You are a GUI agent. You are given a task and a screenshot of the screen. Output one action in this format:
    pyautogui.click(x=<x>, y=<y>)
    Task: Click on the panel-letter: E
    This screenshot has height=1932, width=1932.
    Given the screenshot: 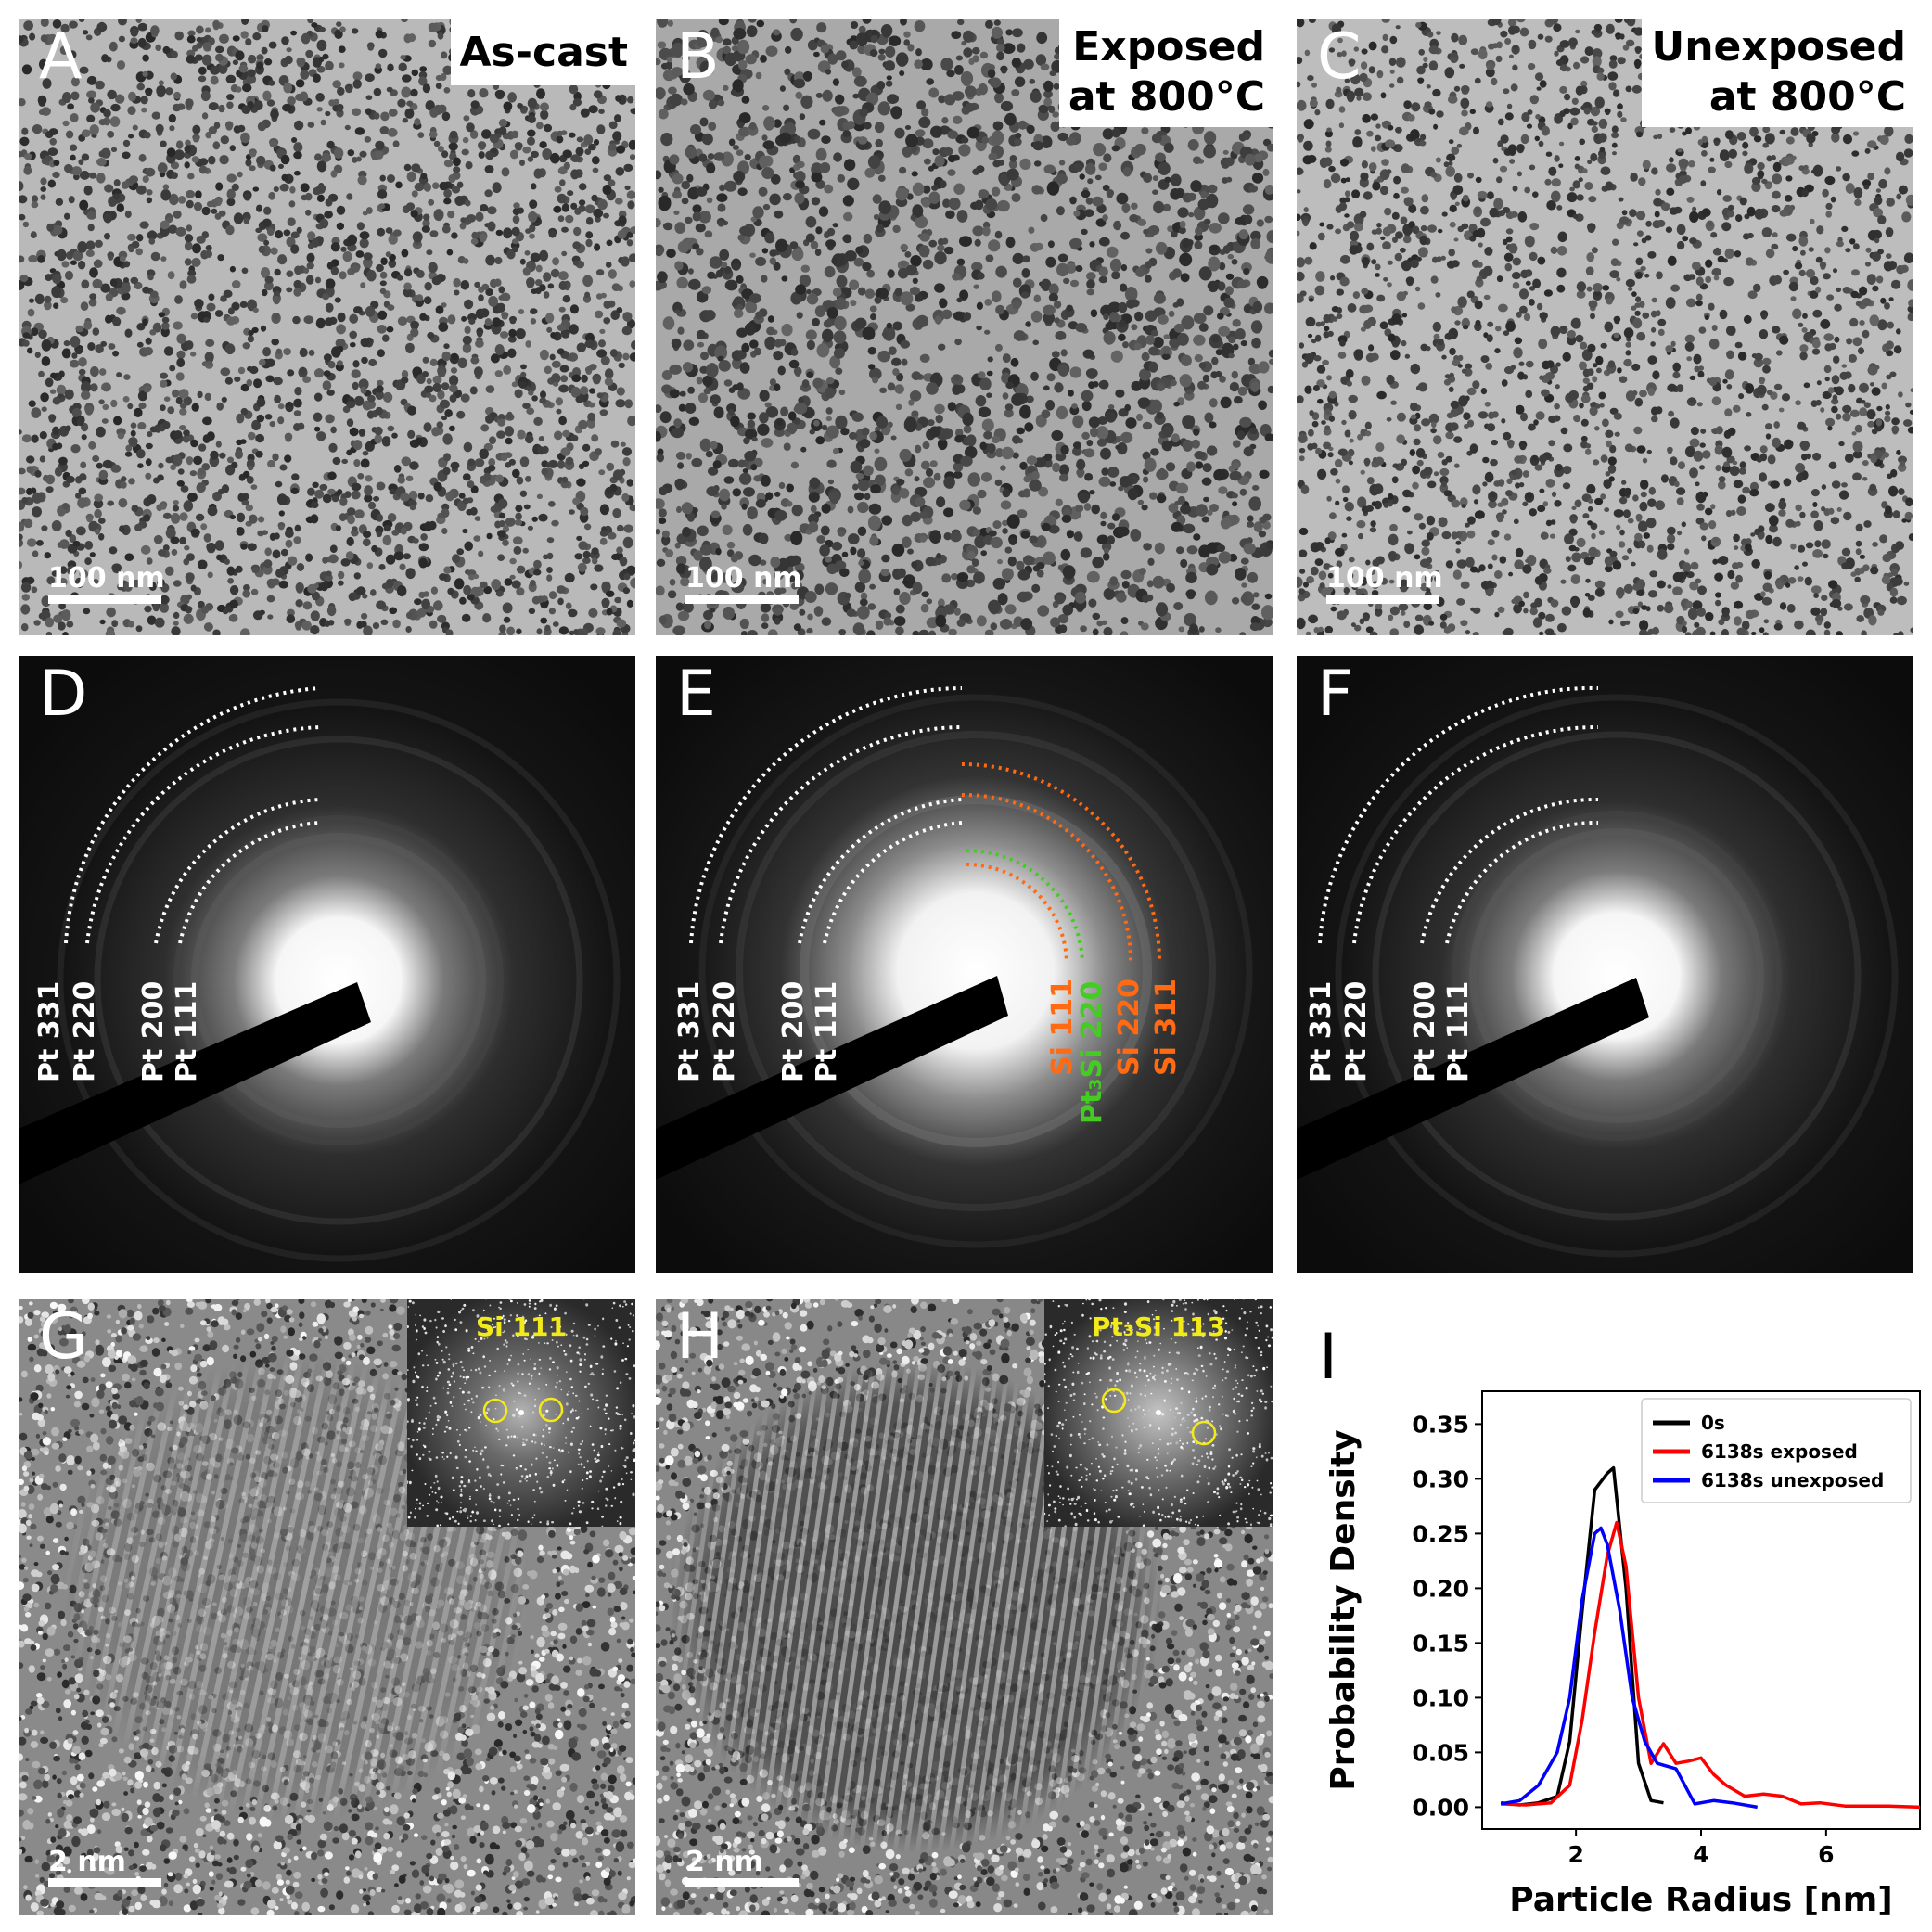 What is the action you would take?
    pyautogui.click(x=696, y=694)
    